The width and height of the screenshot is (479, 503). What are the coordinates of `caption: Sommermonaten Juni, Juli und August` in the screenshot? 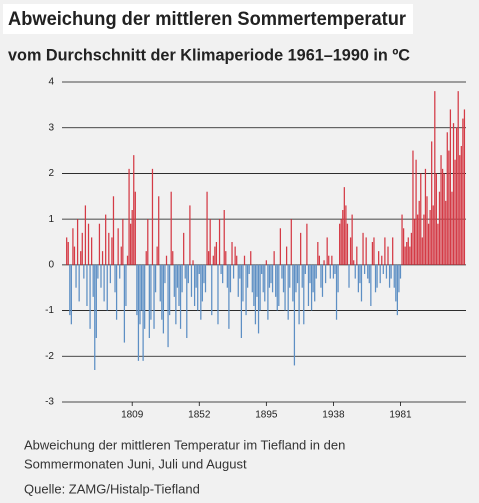 It's located at (135, 463).